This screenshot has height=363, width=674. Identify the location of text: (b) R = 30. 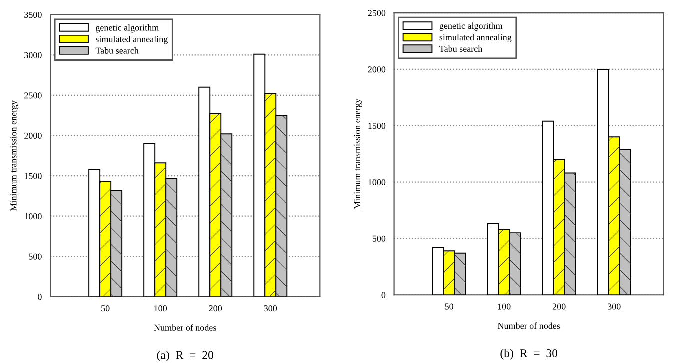
(529, 354).